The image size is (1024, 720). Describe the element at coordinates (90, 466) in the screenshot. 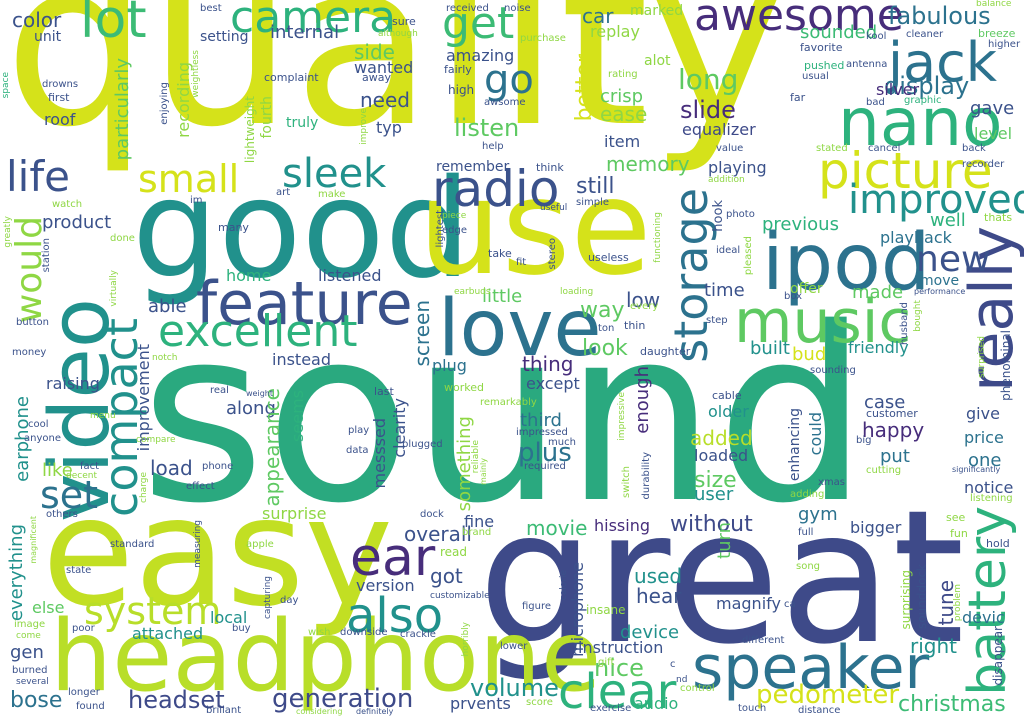

I see `word-fact: fact` at that location.